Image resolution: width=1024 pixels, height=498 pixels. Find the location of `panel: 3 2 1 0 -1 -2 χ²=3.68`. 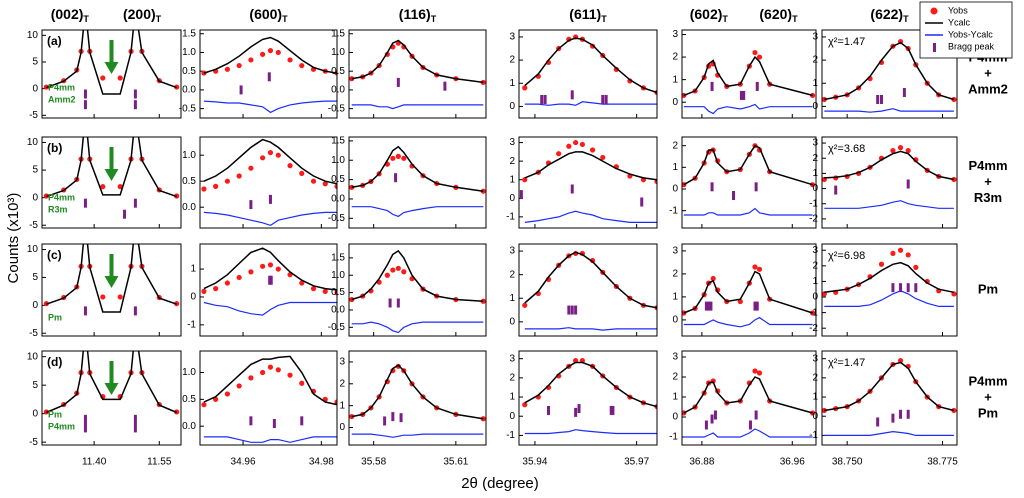

panel: 3 2 1 0 -1 -2 χ²=3.68 is located at coordinates (883, 182).